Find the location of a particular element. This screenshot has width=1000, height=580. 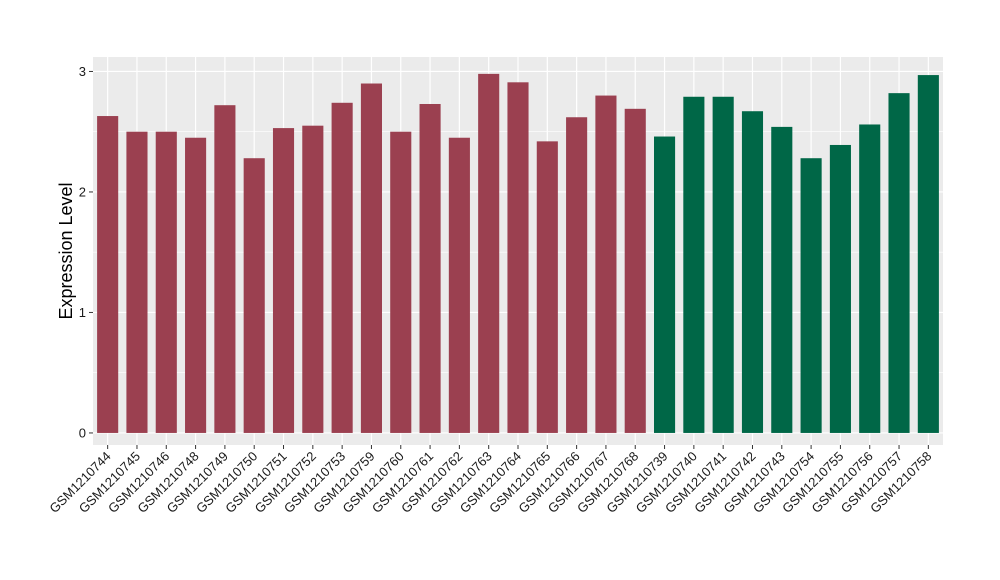

bar-GSM1210752 is located at coordinates (313, 279).